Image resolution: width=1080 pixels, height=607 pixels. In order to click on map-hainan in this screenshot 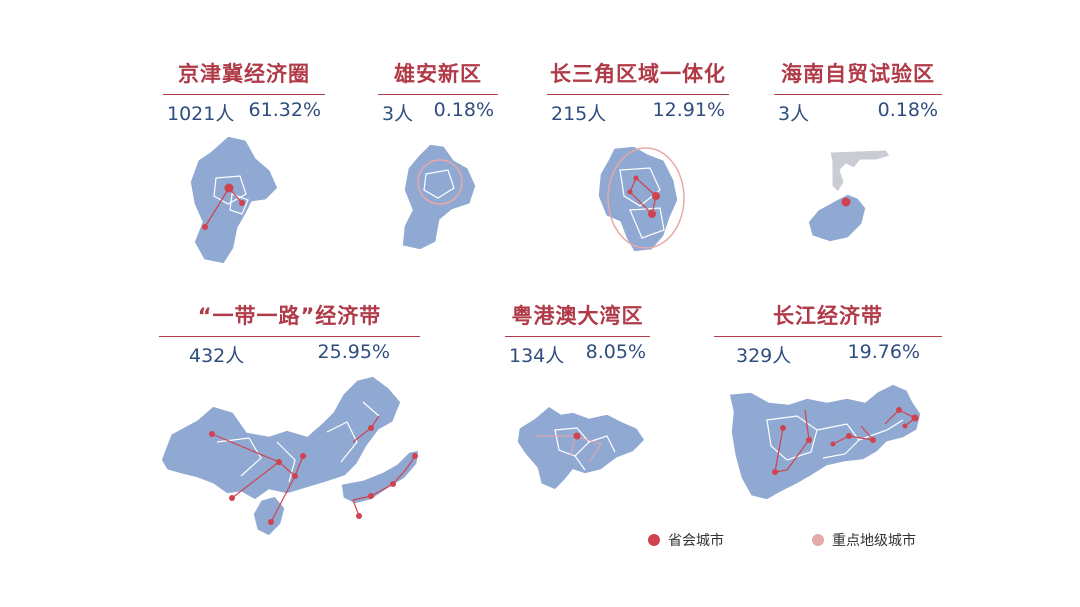, I will do `click(849, 196)`.